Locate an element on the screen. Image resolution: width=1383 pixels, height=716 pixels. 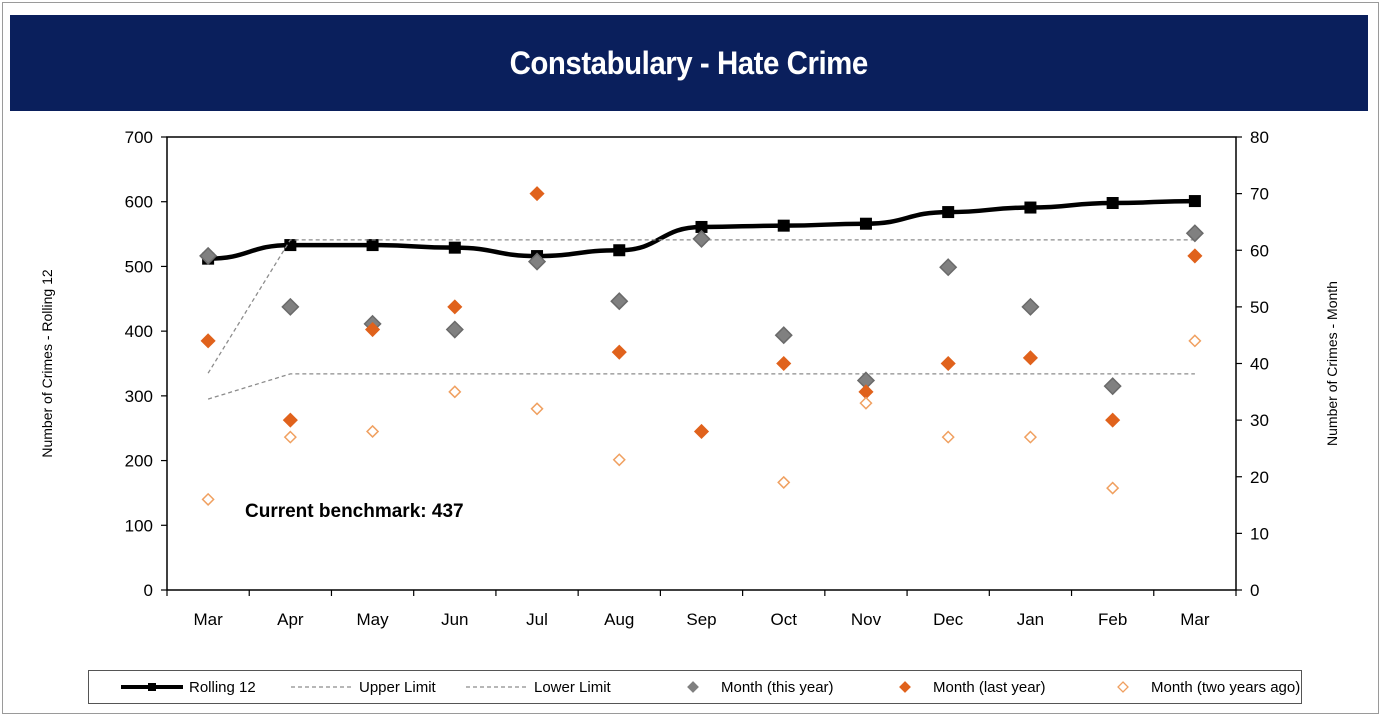
y-left-tick-label: 100 is located at coordinates (139, 525).